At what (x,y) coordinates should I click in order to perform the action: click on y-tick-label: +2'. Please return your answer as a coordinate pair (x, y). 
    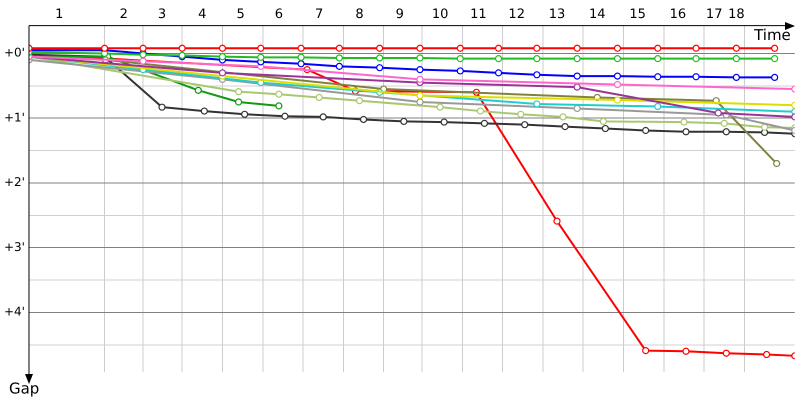
    Looking at the image, I should click on (14, 182).